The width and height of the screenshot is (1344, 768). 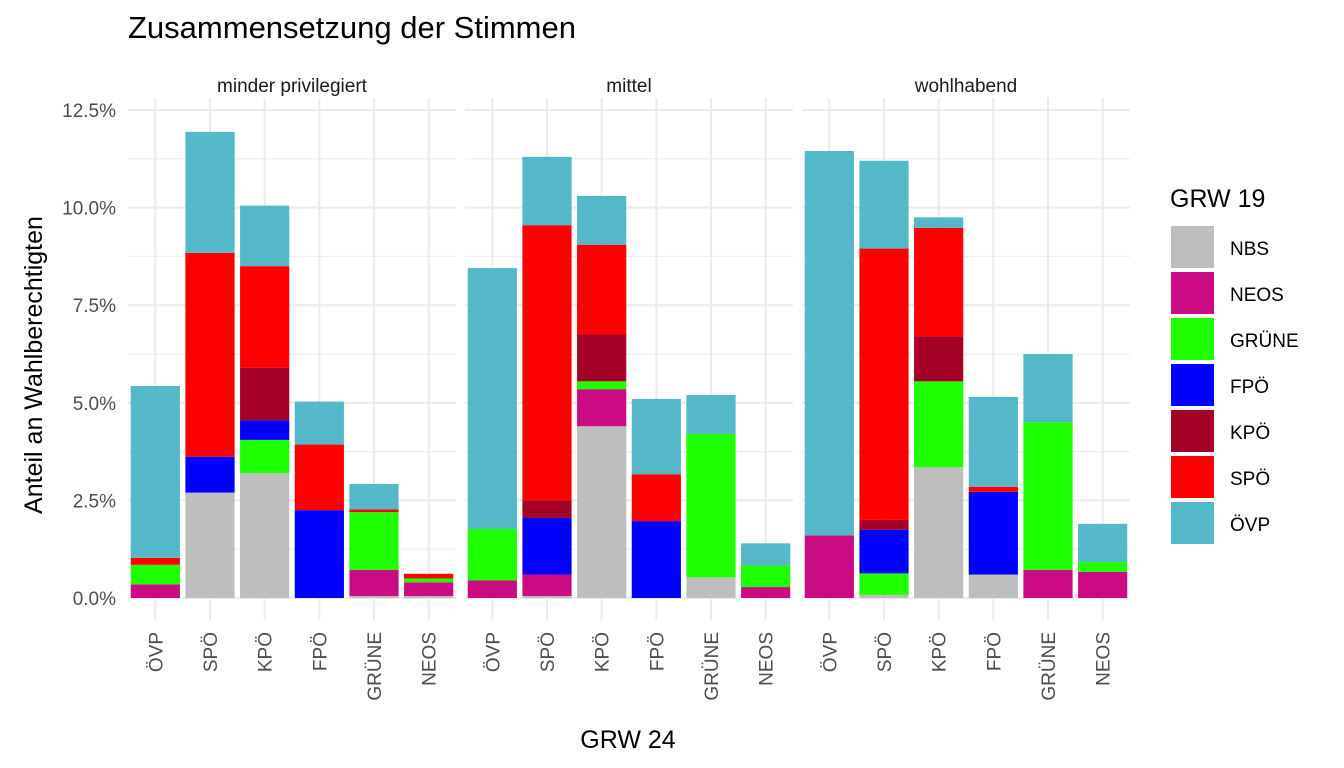 I want to click on legend-label: FPÖ, so click(x=1249, y=387).